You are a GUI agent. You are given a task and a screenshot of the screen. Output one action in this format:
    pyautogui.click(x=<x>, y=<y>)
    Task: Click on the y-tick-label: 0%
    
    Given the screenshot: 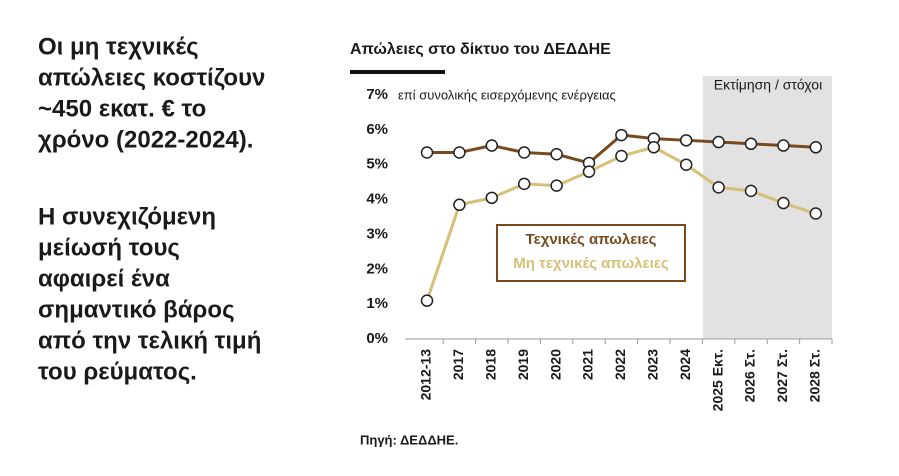 What is the action you would take?
    pyautogui.click(x=377, y=338)
    